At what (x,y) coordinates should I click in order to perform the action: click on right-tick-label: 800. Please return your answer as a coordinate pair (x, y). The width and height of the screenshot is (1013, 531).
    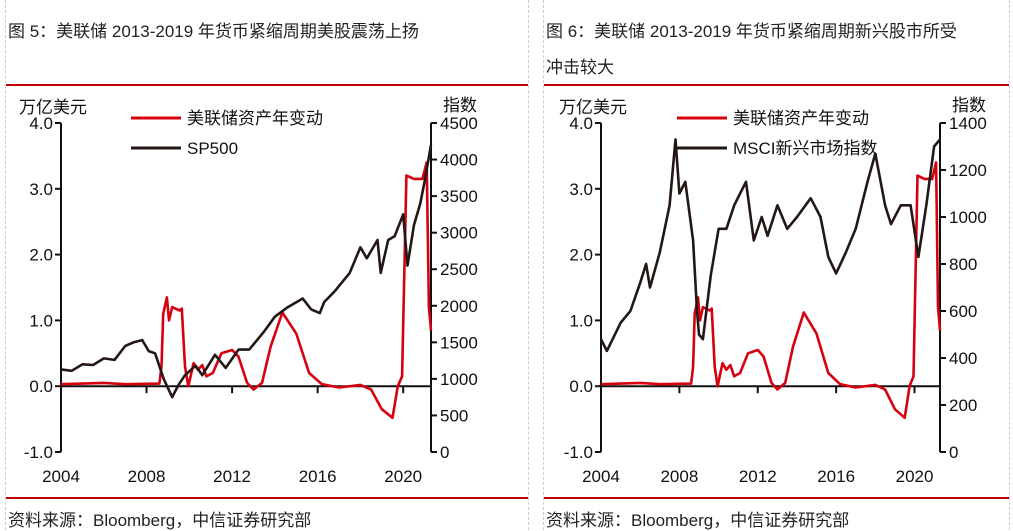
    Looking at the image, I should click on (963, 264).